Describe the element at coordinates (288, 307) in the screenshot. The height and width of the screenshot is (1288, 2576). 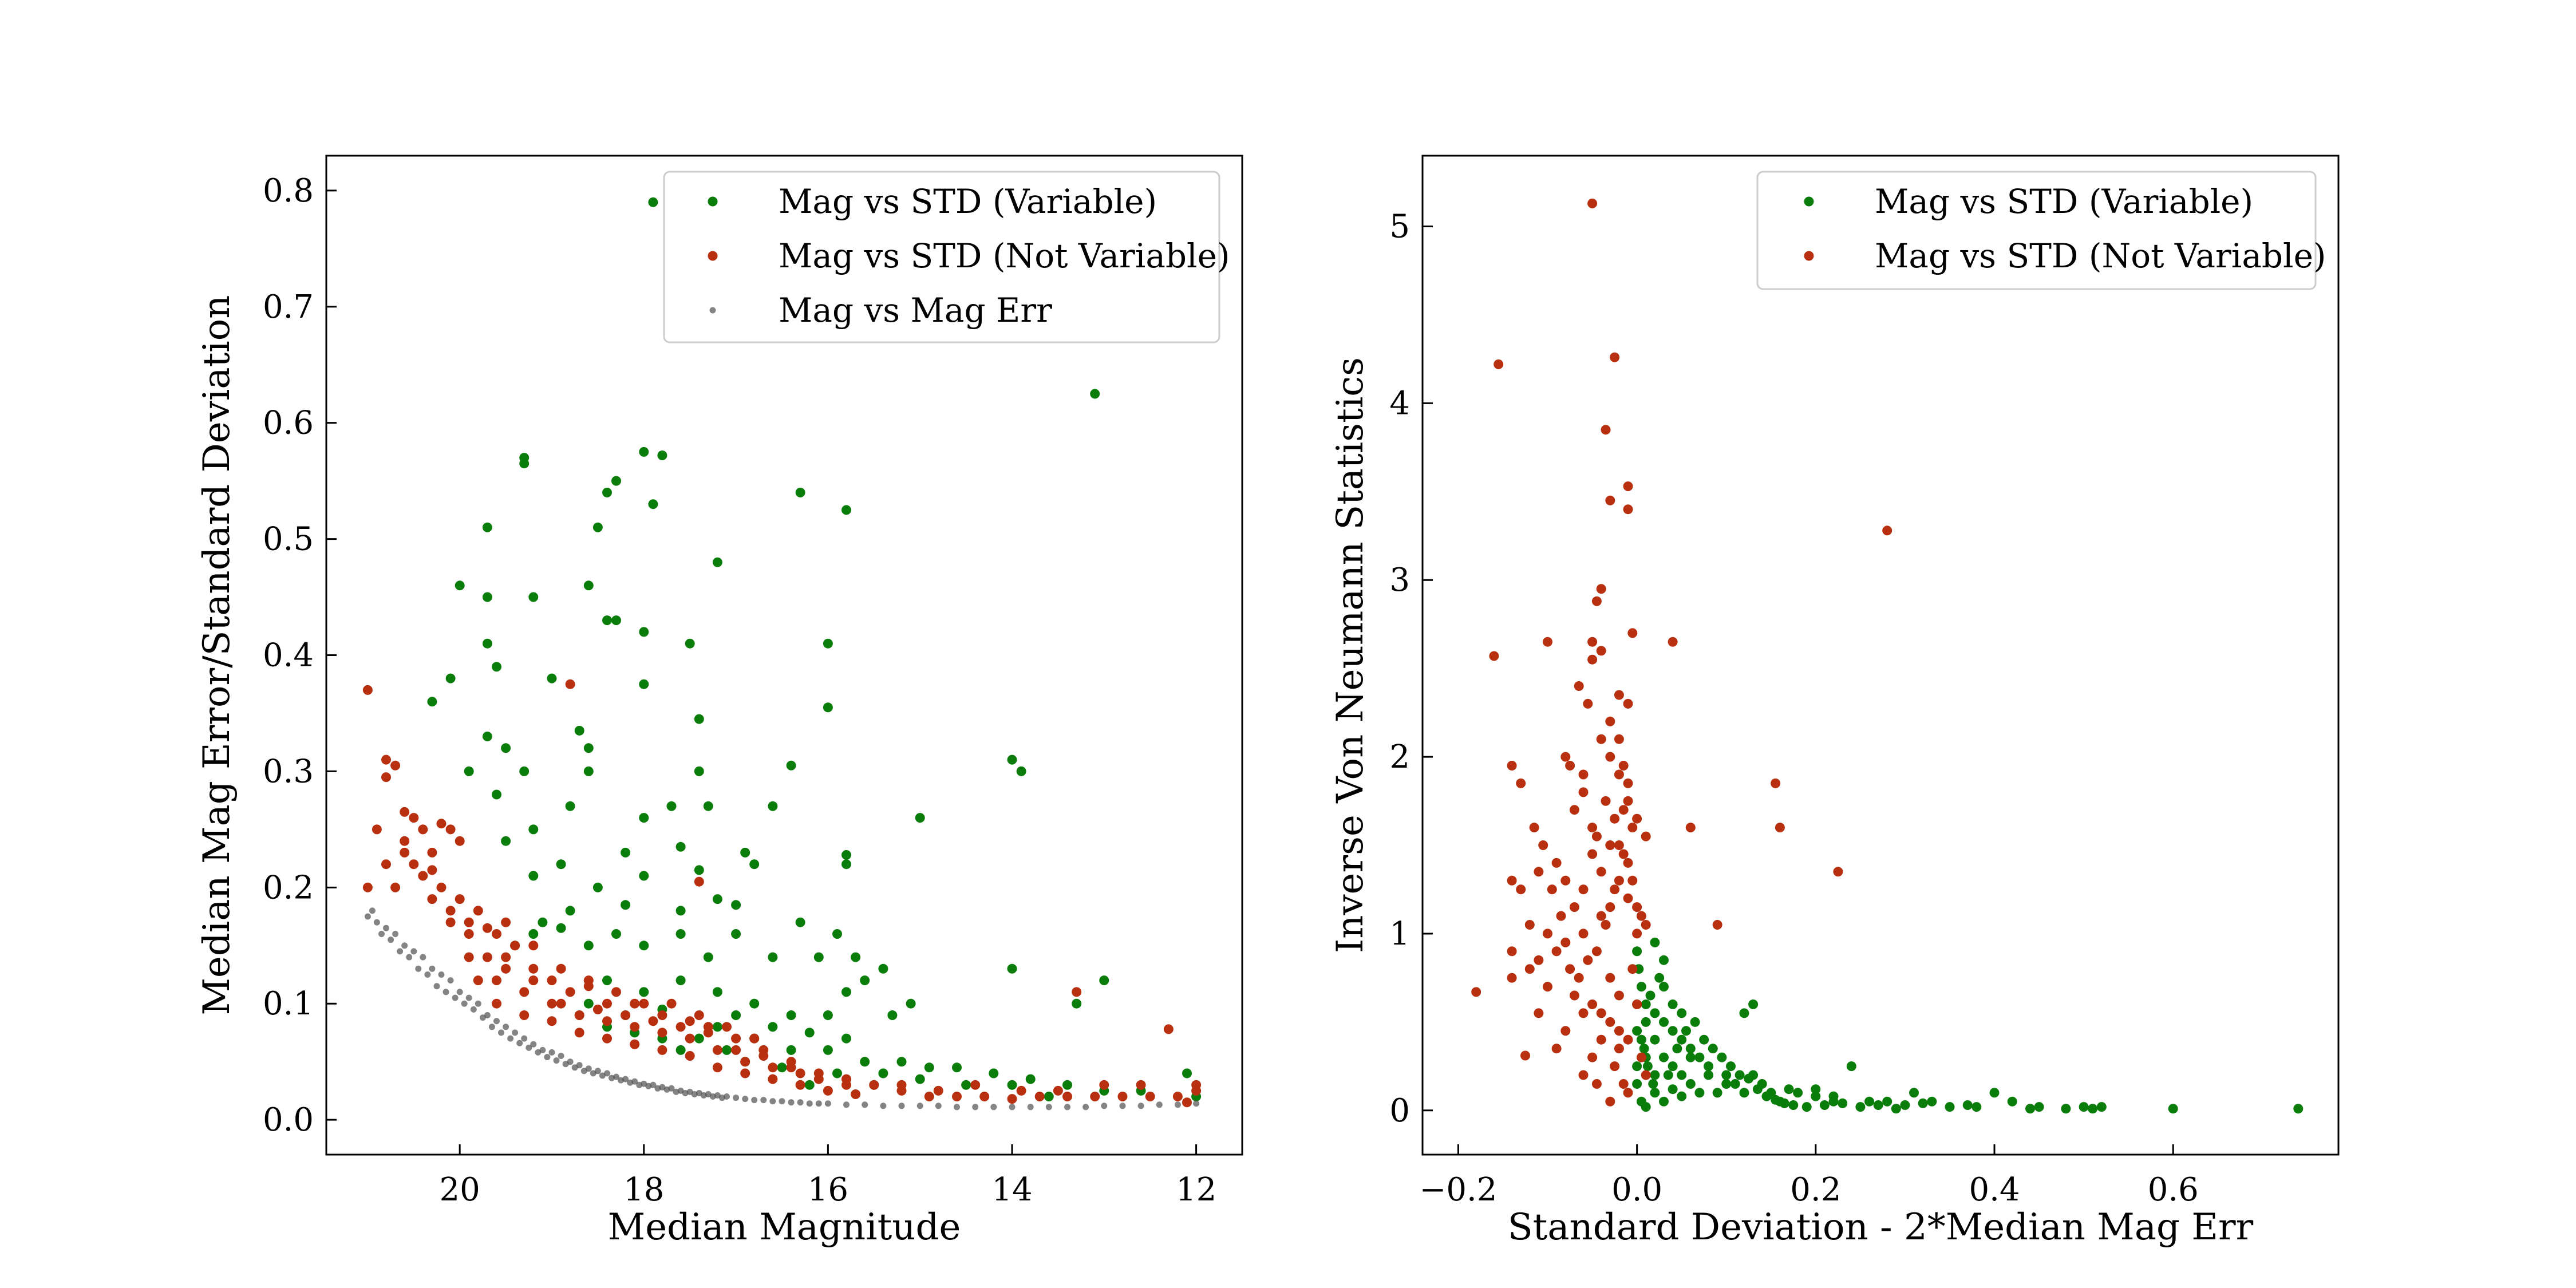
I see `y-tick-label: 0.7` at that location.